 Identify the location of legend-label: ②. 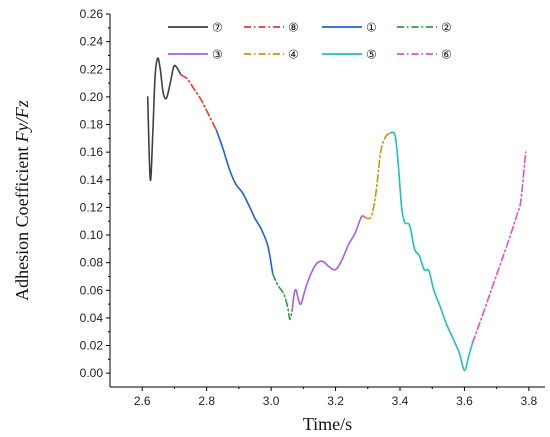
(446, 28).